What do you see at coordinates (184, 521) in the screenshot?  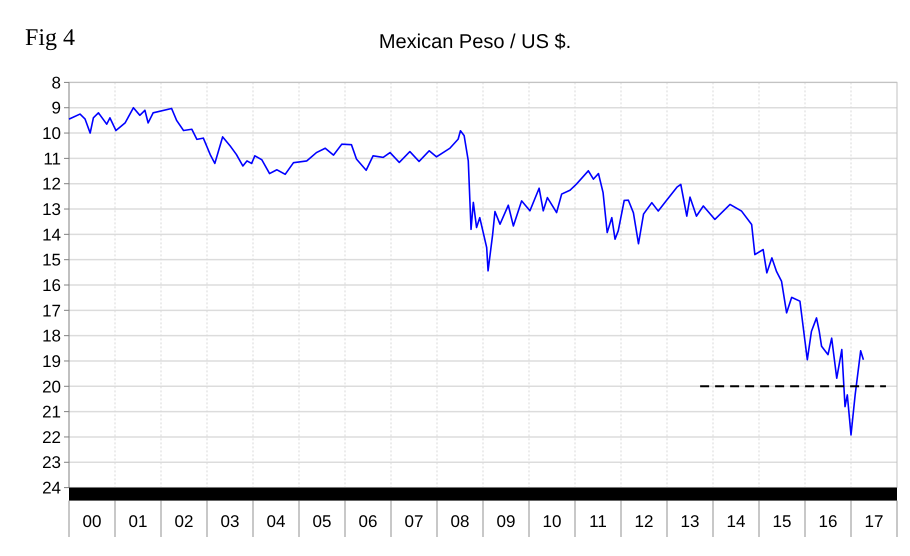 I see `x-tick-label: 02` at bounding box center [184, 521].